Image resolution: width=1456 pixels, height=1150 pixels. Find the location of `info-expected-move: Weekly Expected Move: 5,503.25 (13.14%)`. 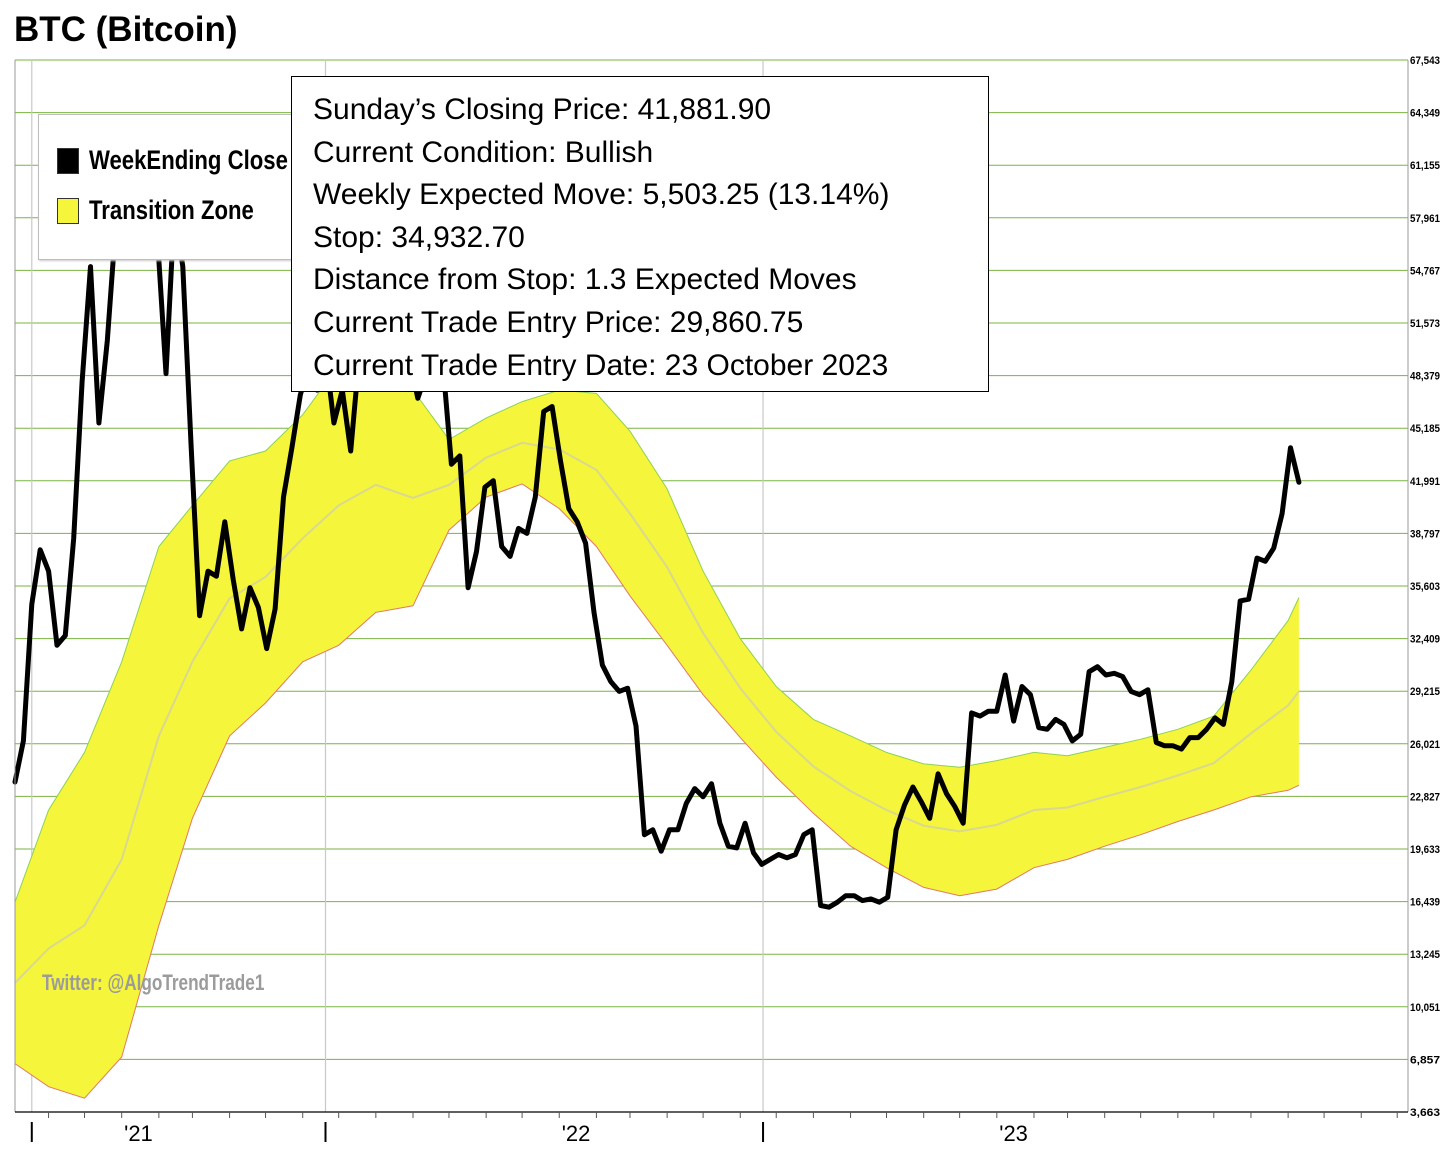

info-expected-move: Weekly Expected Move: 5,503.25 (13.14%) is located at coordinates (601, 195).